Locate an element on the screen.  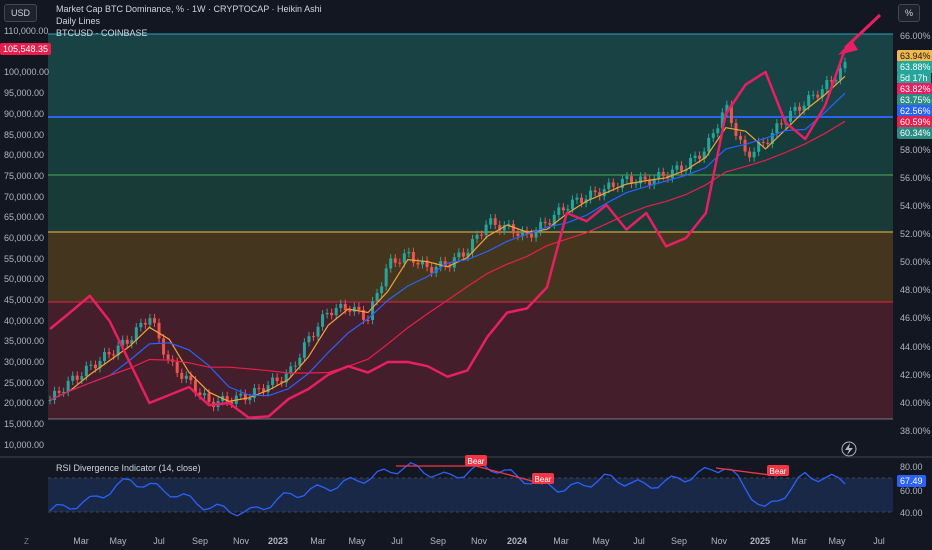
daily-lines-label: Daily Lines is located at coordinates (78, 21).